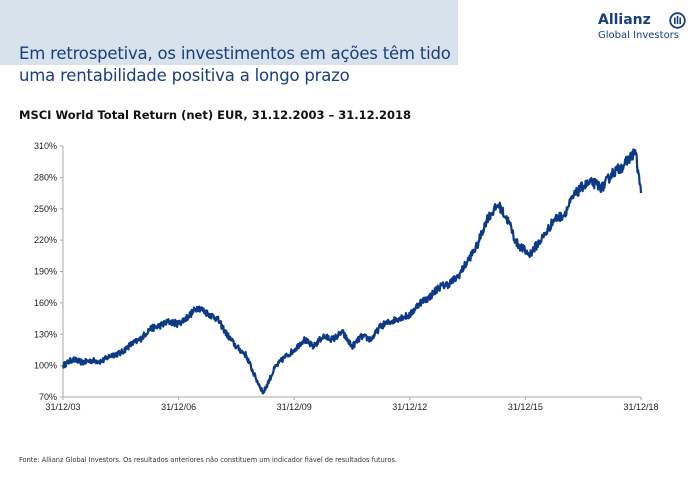 This screenshot has height=482, width=699. I want to click on allianz-eagle-icon, so click(677, 20).